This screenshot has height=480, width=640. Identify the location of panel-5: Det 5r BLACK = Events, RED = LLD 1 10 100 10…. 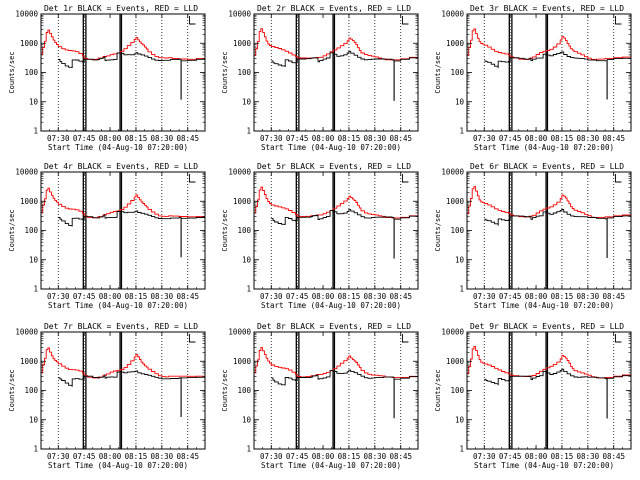
(320, 236).